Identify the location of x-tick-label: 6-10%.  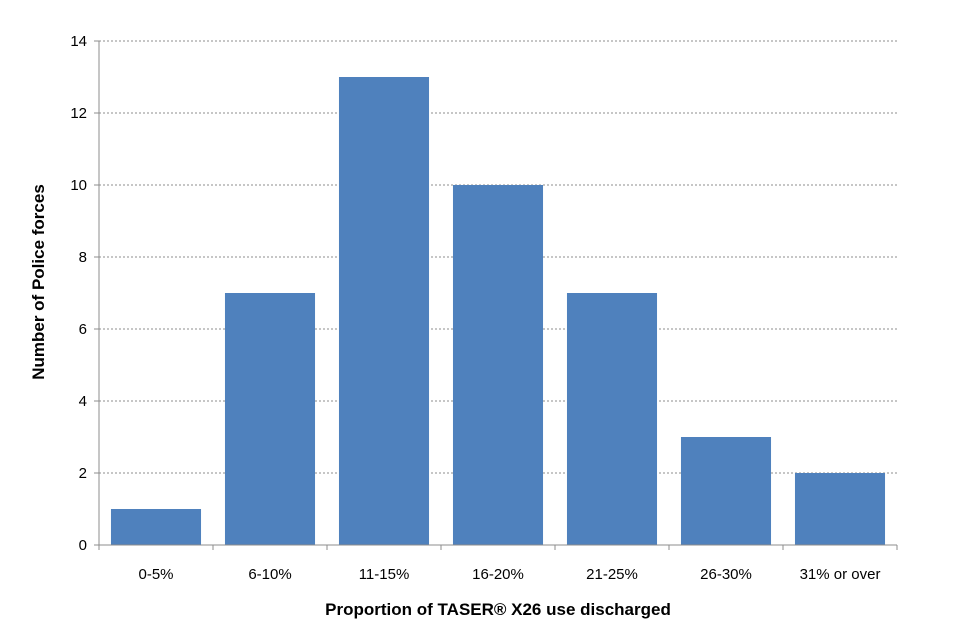
(269, 574).